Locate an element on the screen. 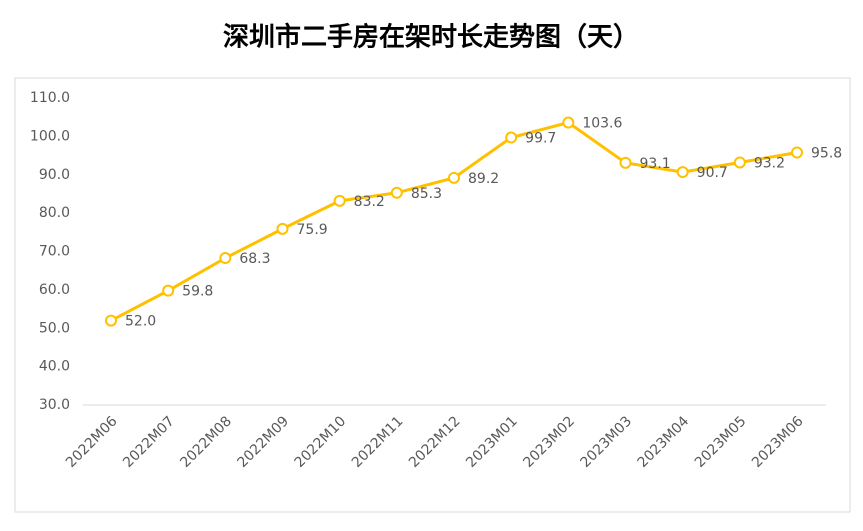 The image size is (863, 531). x-tick-label: 2022M09 is located at coordinates (264, 442).